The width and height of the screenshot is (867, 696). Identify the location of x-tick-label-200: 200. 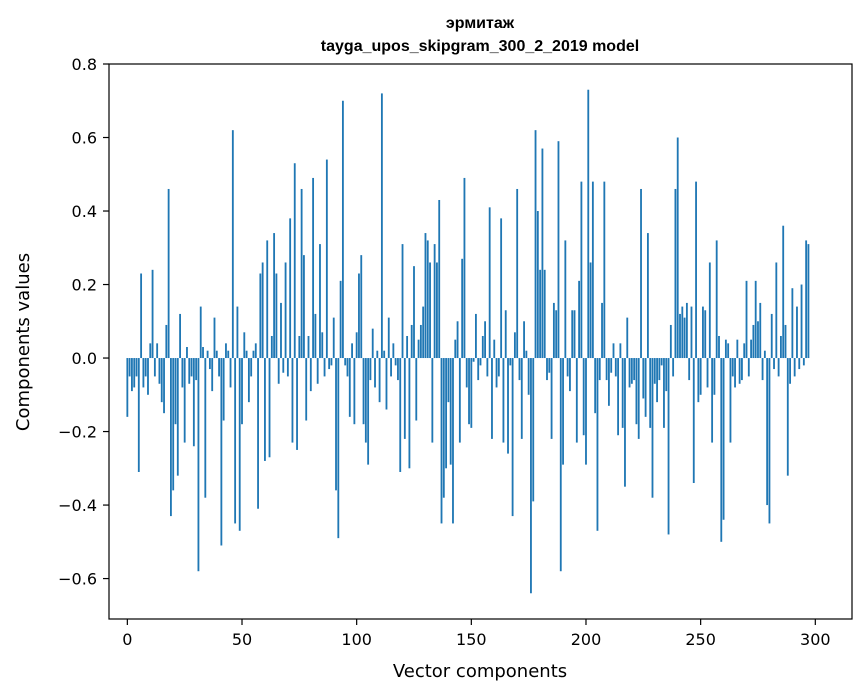
(586, 639).